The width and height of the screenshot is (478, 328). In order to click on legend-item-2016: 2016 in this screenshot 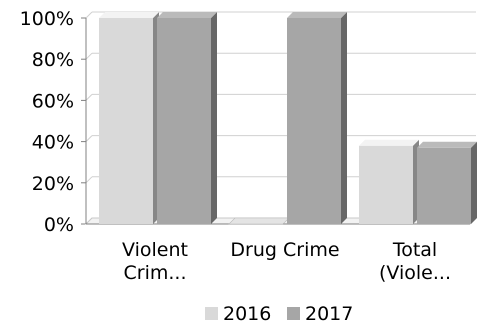, I will do `click(238, 314)`.